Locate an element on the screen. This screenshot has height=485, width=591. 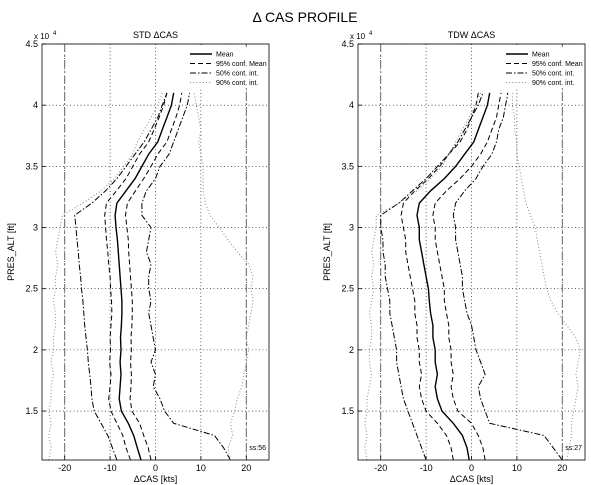
panel-title: STD ΔCAS is located at coordinates (155, 35).